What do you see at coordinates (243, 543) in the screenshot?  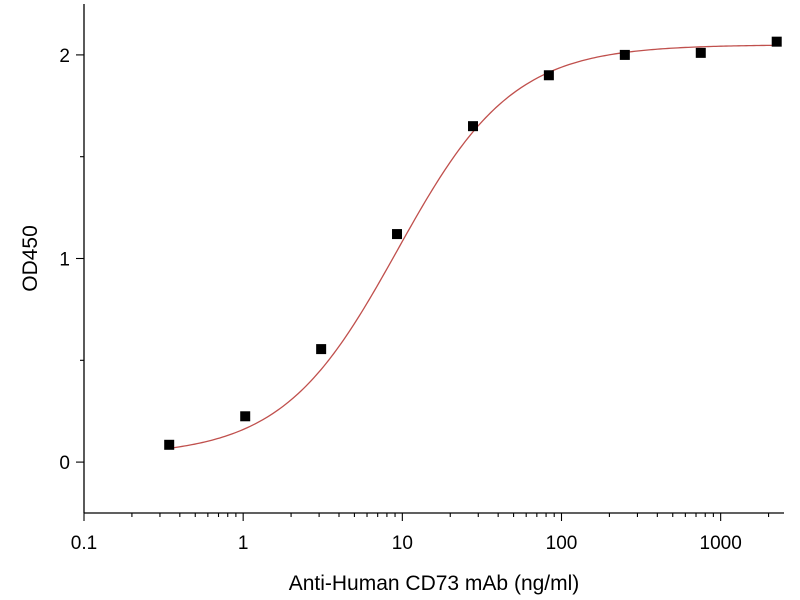 I see `x-tick-label: 1` at bounding box center [243, 543].